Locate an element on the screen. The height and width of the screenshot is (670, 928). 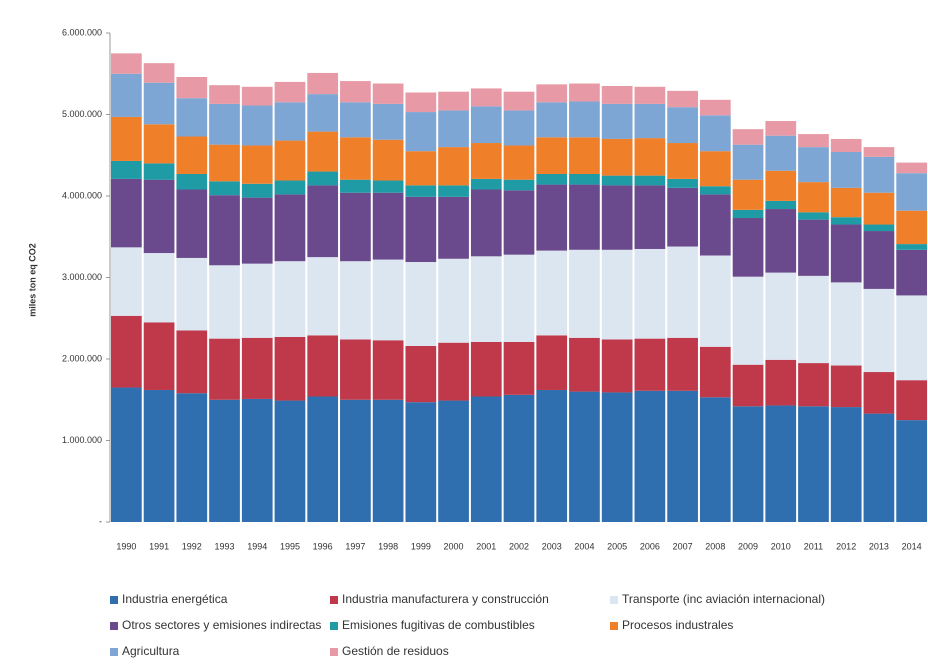
legend-label: Gestión de residuos is located at coordinates (395, 651).